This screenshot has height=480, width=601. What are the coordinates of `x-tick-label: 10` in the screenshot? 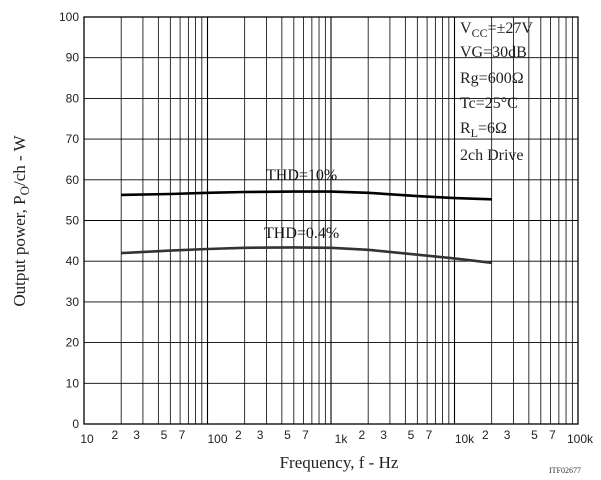 It's located at (87, 439).